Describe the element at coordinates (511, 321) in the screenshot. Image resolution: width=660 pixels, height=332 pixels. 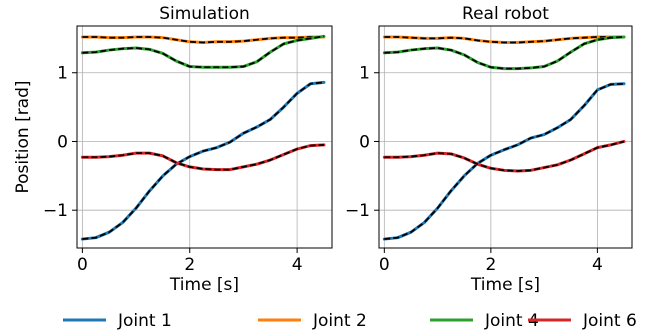
I see `legend-label-joint-4: Joint 4` at that location.